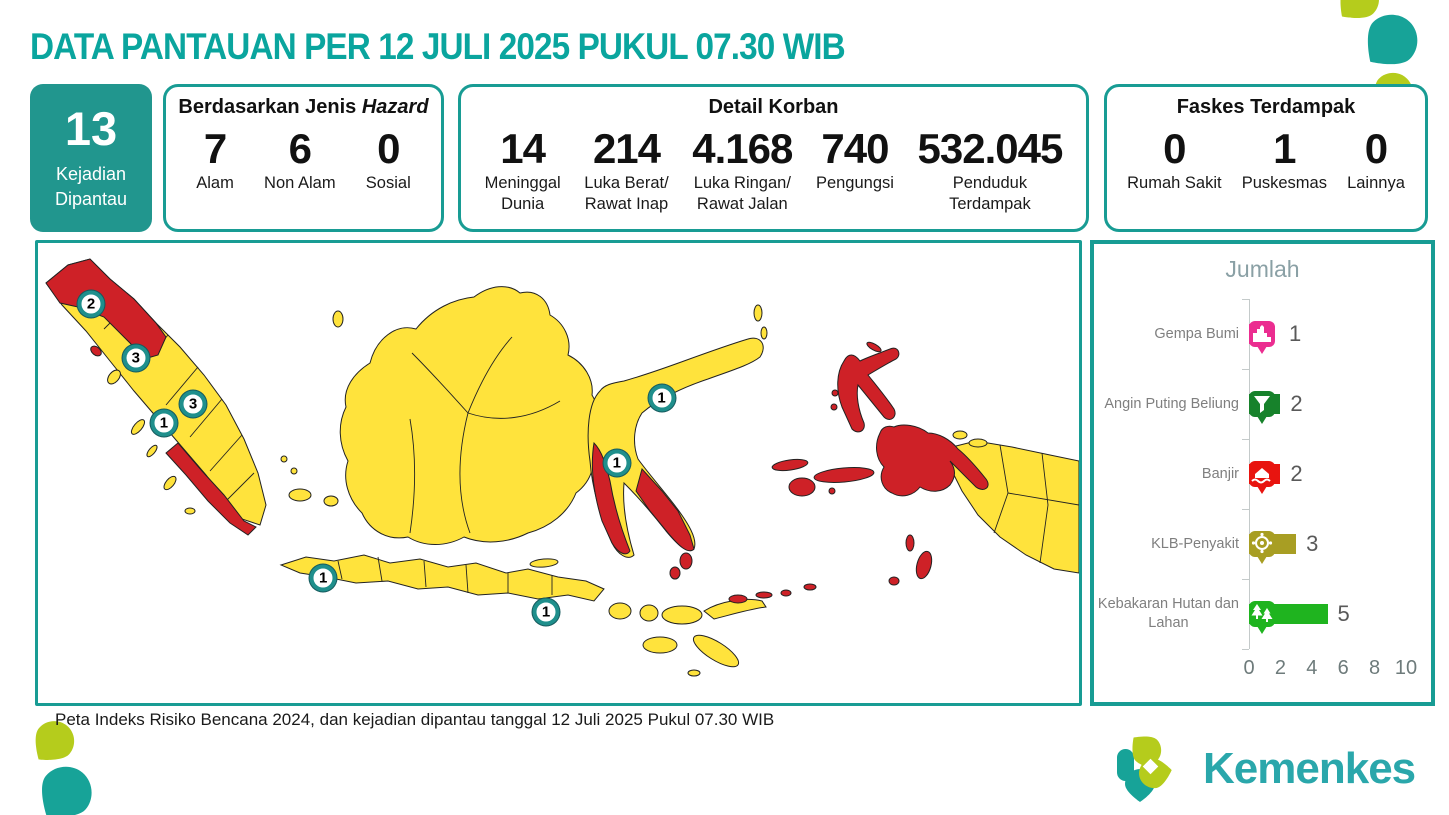 The height and width of the screenshot is (815, 1449). I want to click on chart-value-label: 3, so click(1312, 543).